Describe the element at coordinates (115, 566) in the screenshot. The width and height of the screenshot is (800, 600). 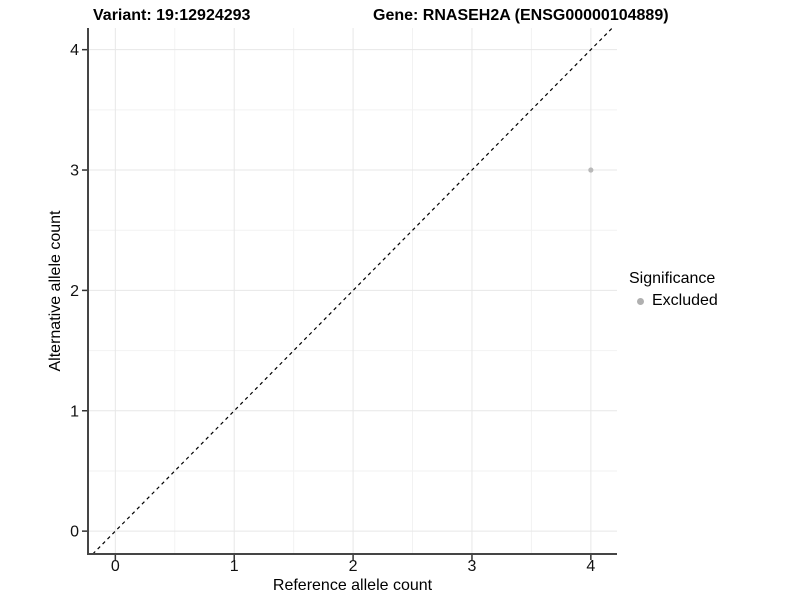
I see `x-tick-label: 0` at that location.